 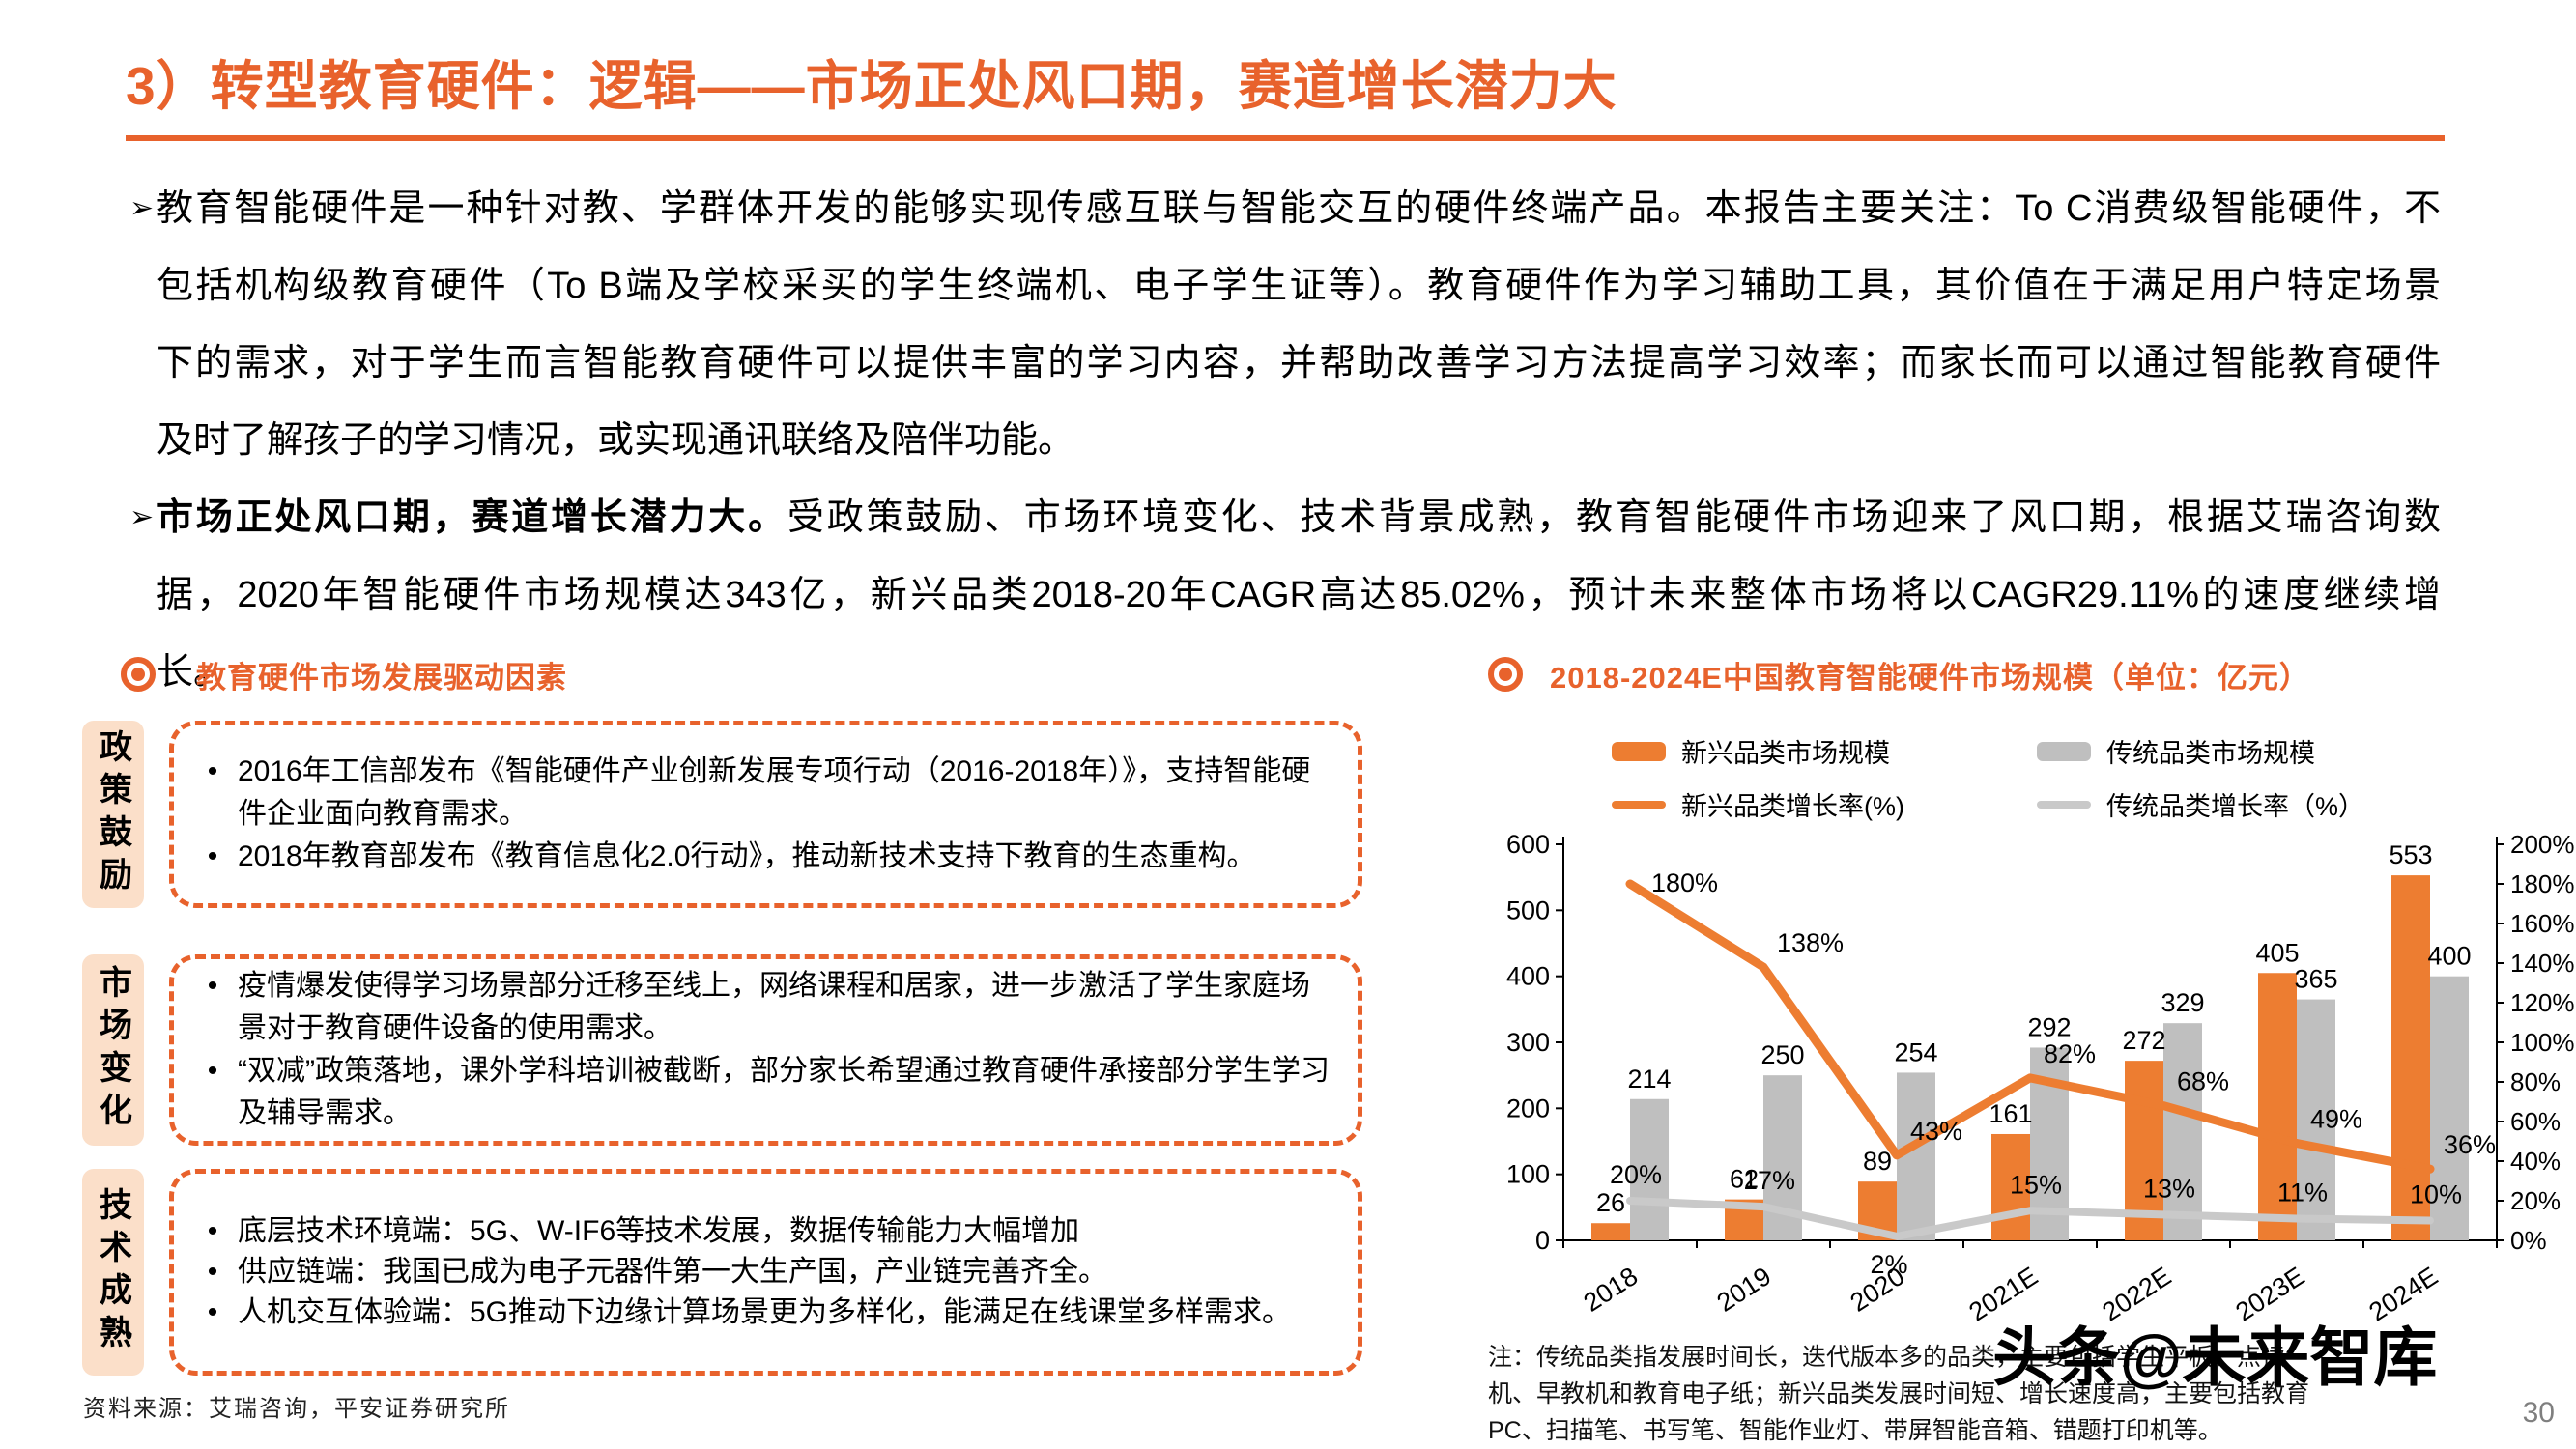 What do you see at coordinates (1649, 1079) in the screenshot?
I see `svg-text: 214` at bounding box center [1649, 1079].